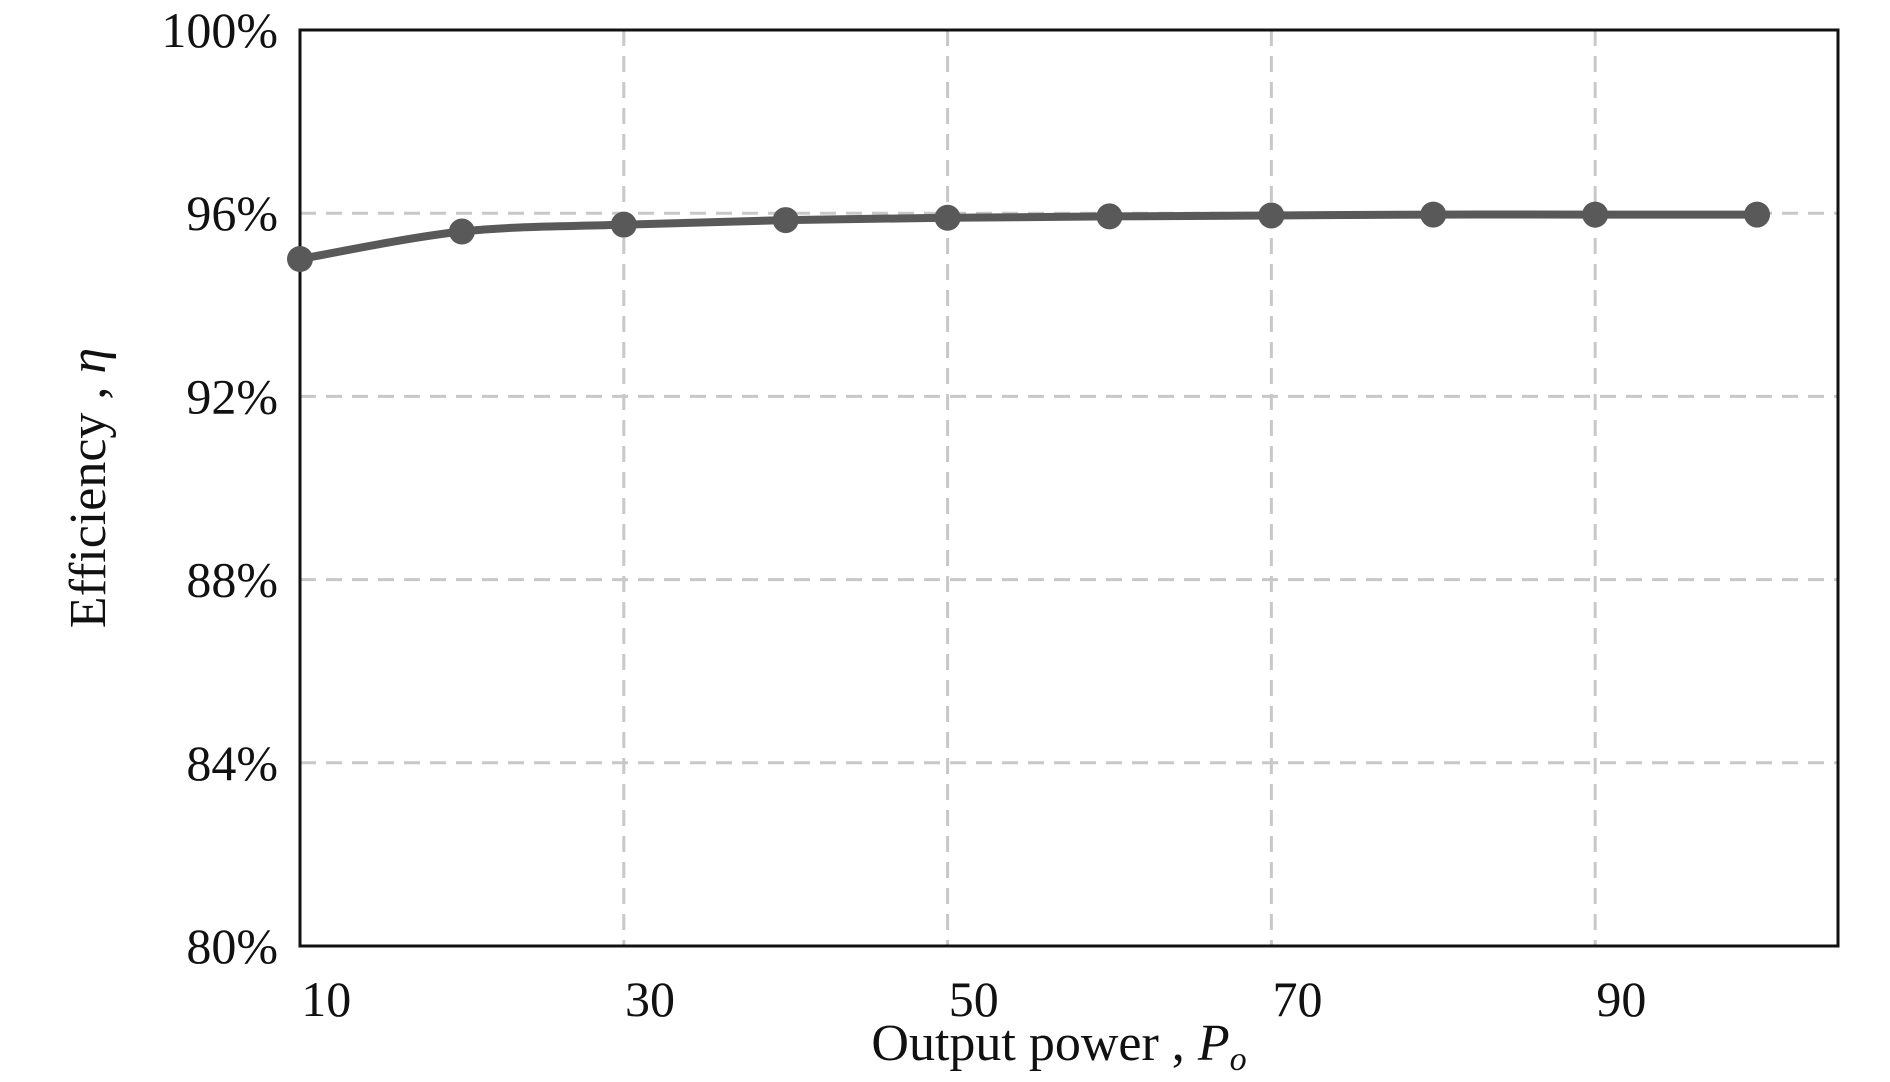 Image resolution: width=1890 pixels, height=1082 pixels. Describe the element at coordinates (219, 30) in the screenshot. I see `y-tick-label: 100%` at that location.